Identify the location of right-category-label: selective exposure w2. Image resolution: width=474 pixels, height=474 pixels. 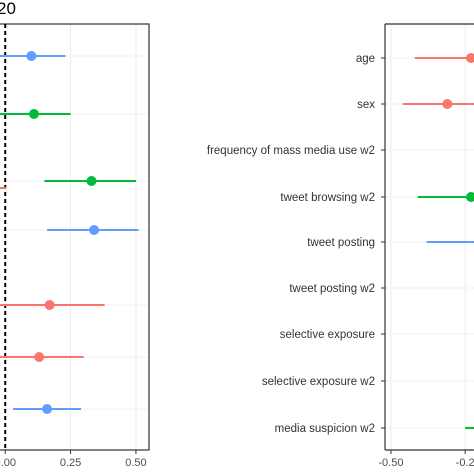
(318, 382).